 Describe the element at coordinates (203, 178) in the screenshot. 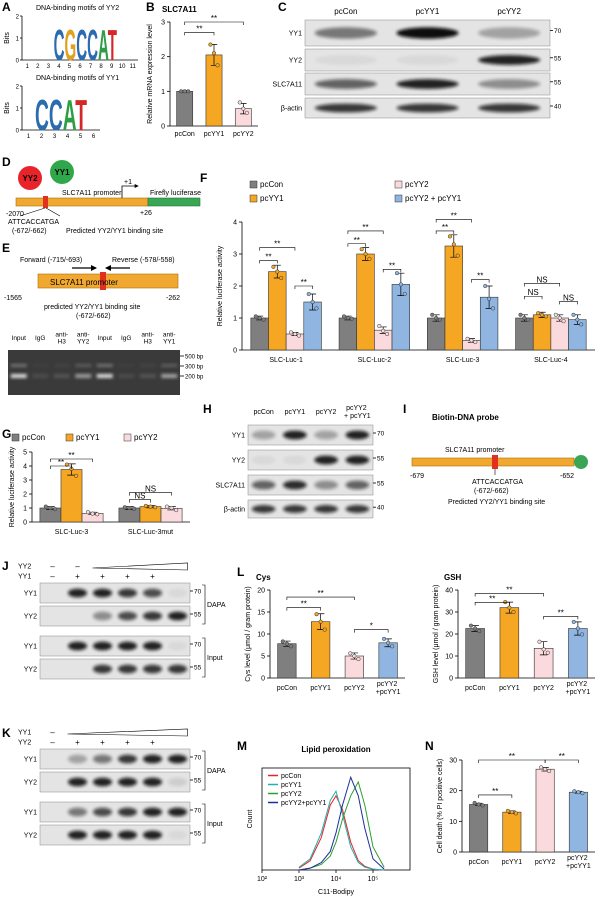

I see `panel-label: F` at that location.